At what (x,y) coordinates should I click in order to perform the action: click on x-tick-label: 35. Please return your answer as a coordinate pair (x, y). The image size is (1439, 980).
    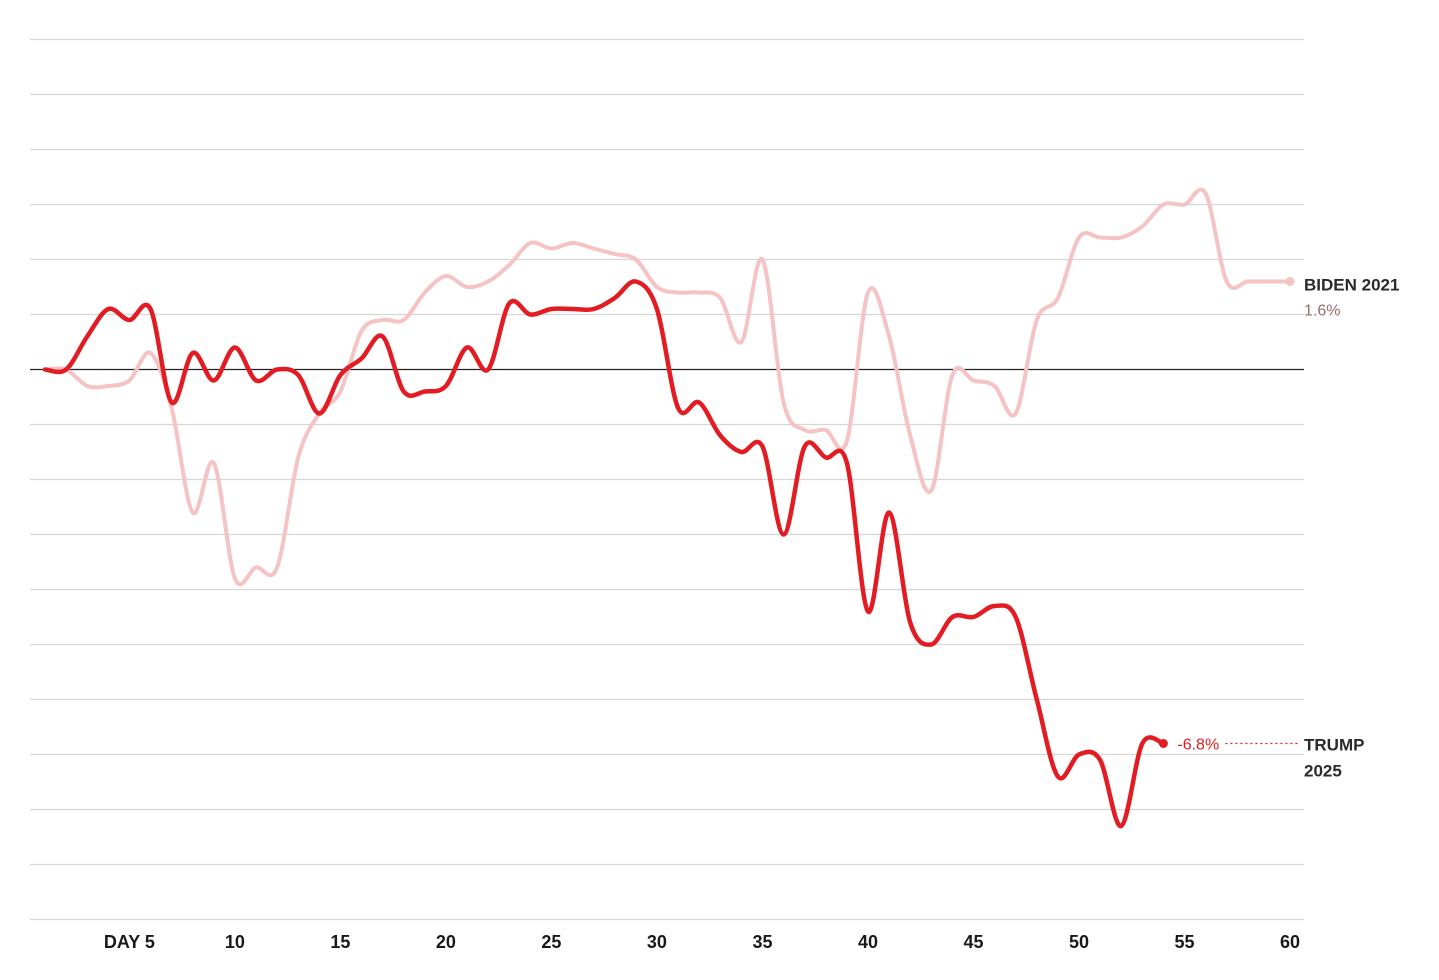
    Looking at the image, I should click on (762, 942).